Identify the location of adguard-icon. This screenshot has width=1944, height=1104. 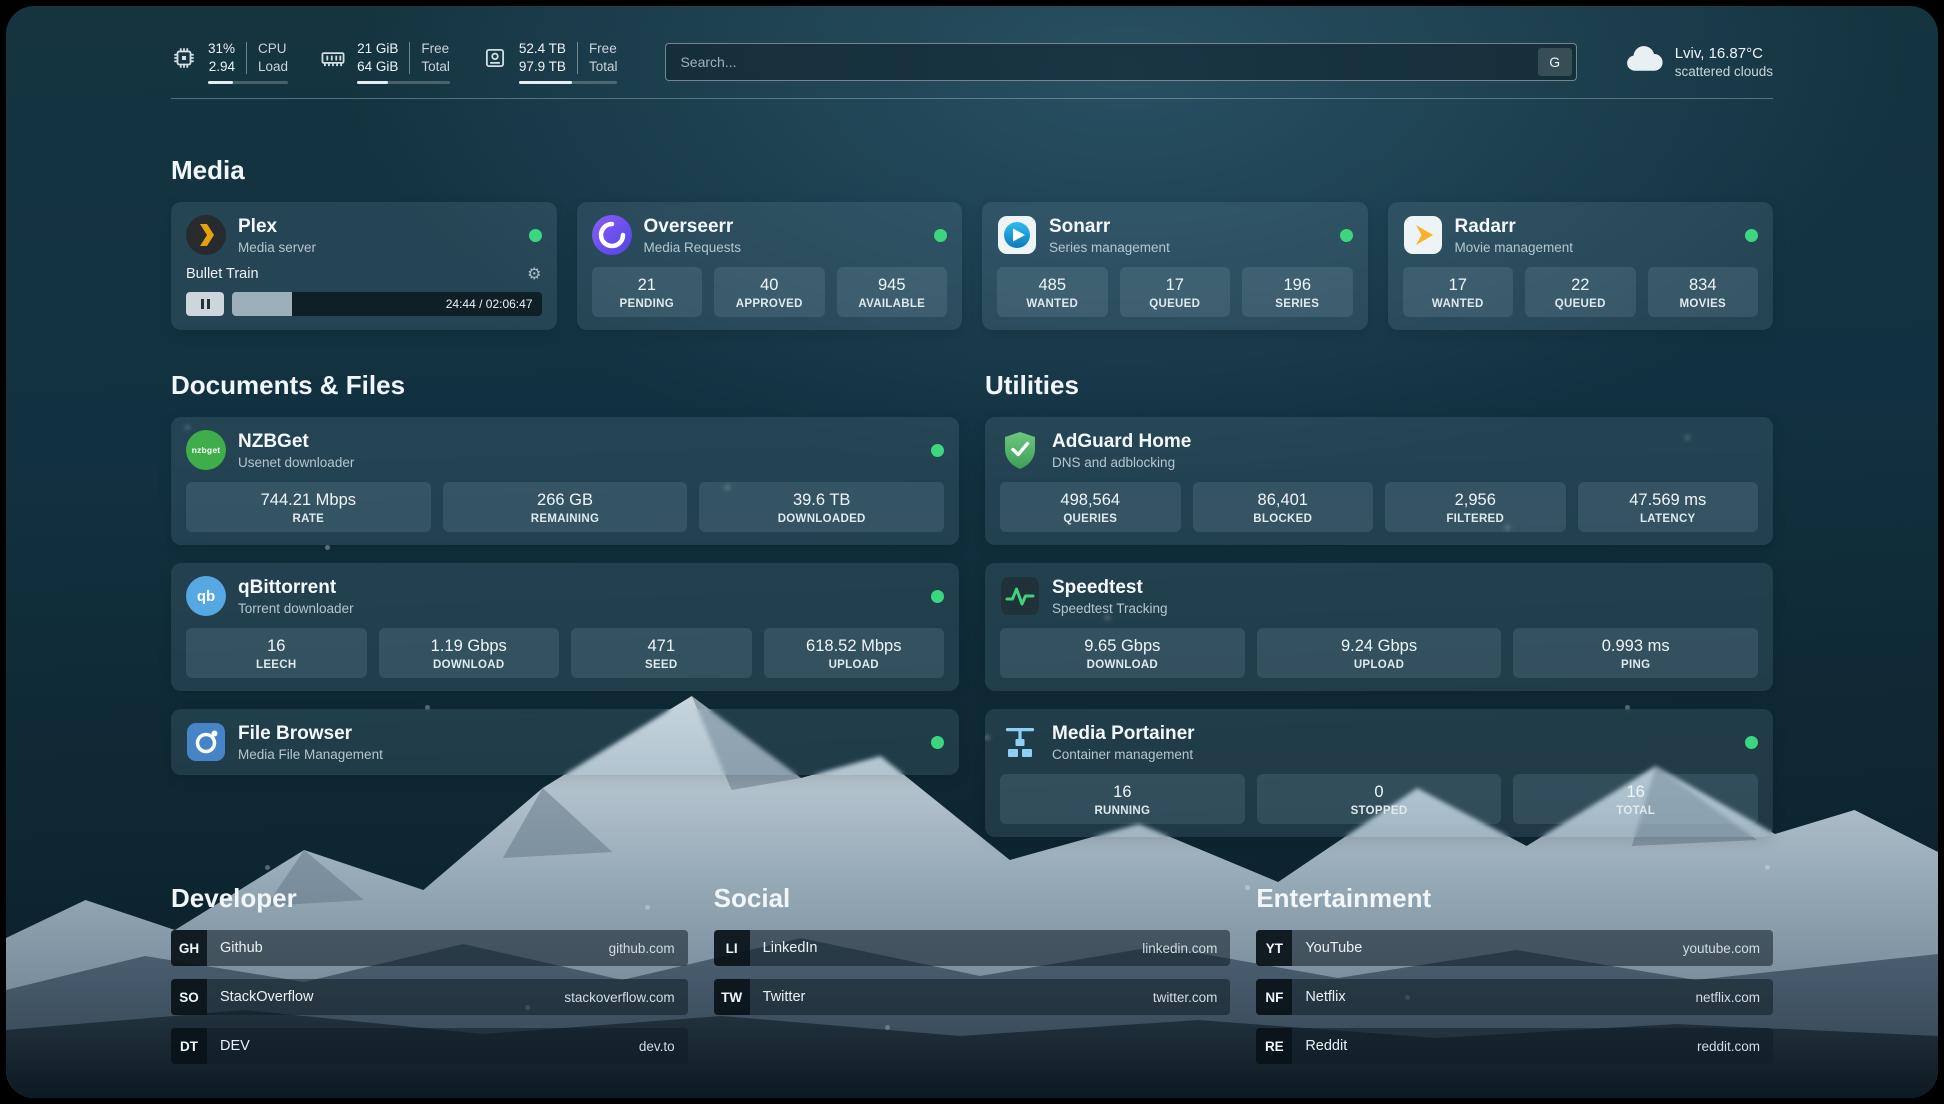
(1020, 450).